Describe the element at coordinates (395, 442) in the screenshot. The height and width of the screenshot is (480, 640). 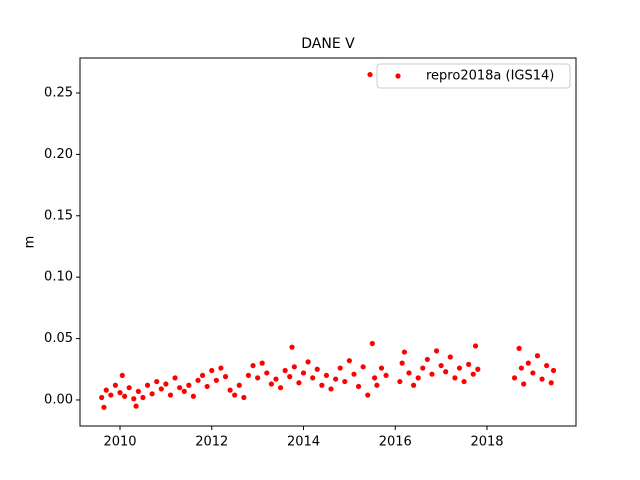
I see `x-tick-label: 2016` at that location.